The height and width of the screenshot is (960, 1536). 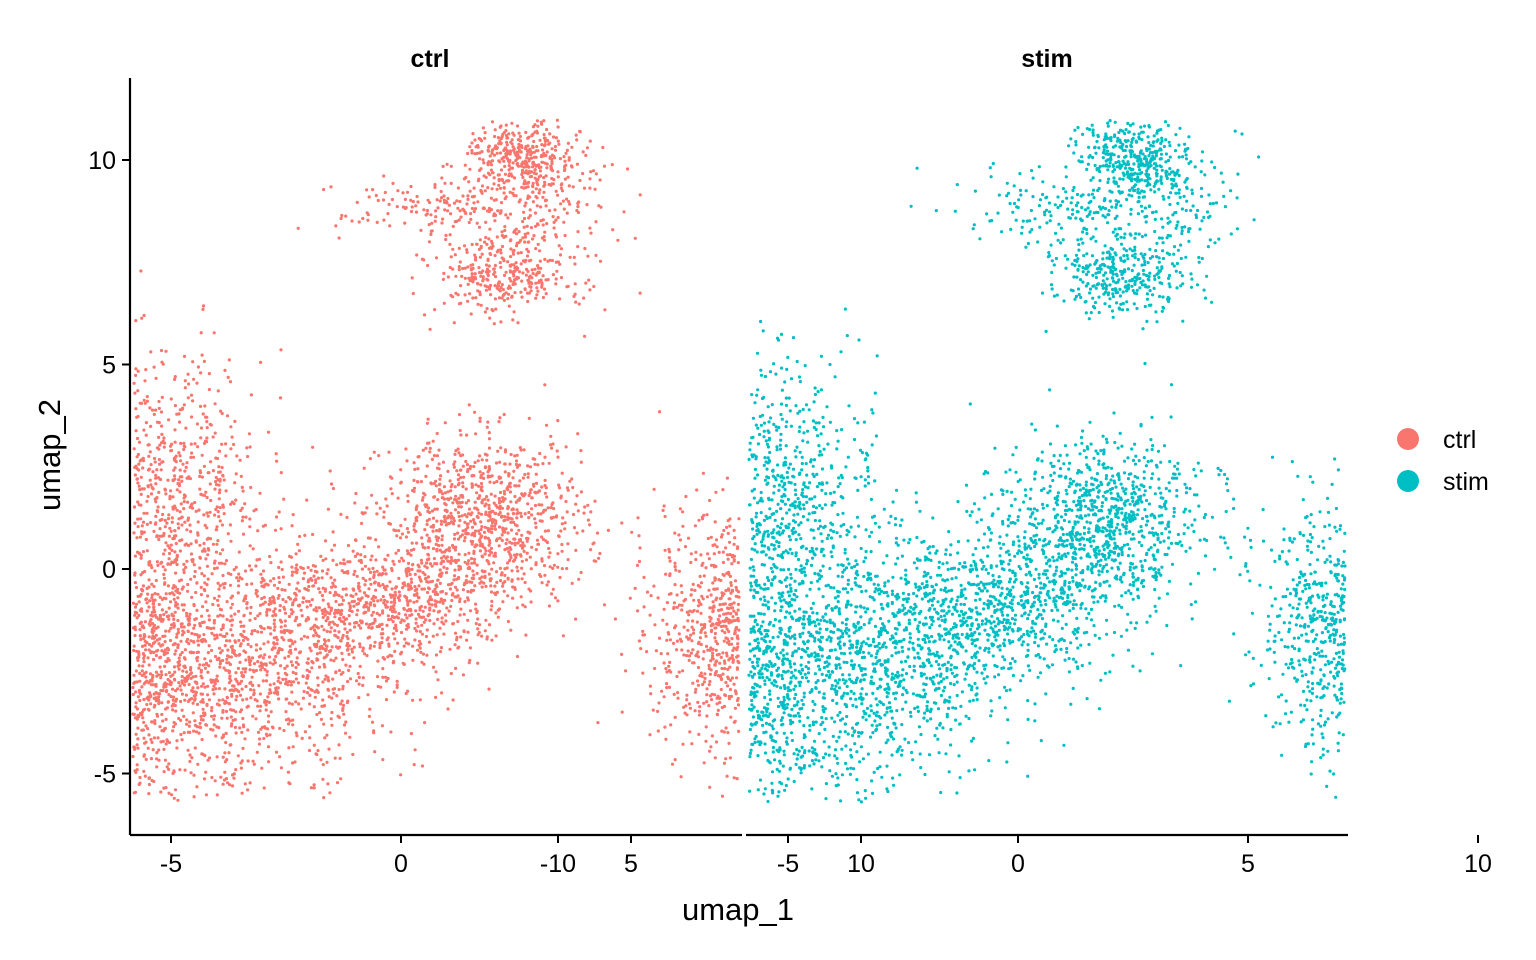 What do you see at coordinates (1408, 439) in the screenshot?
I see `legend-key-ctrl` at bounding box center [1408, 439].